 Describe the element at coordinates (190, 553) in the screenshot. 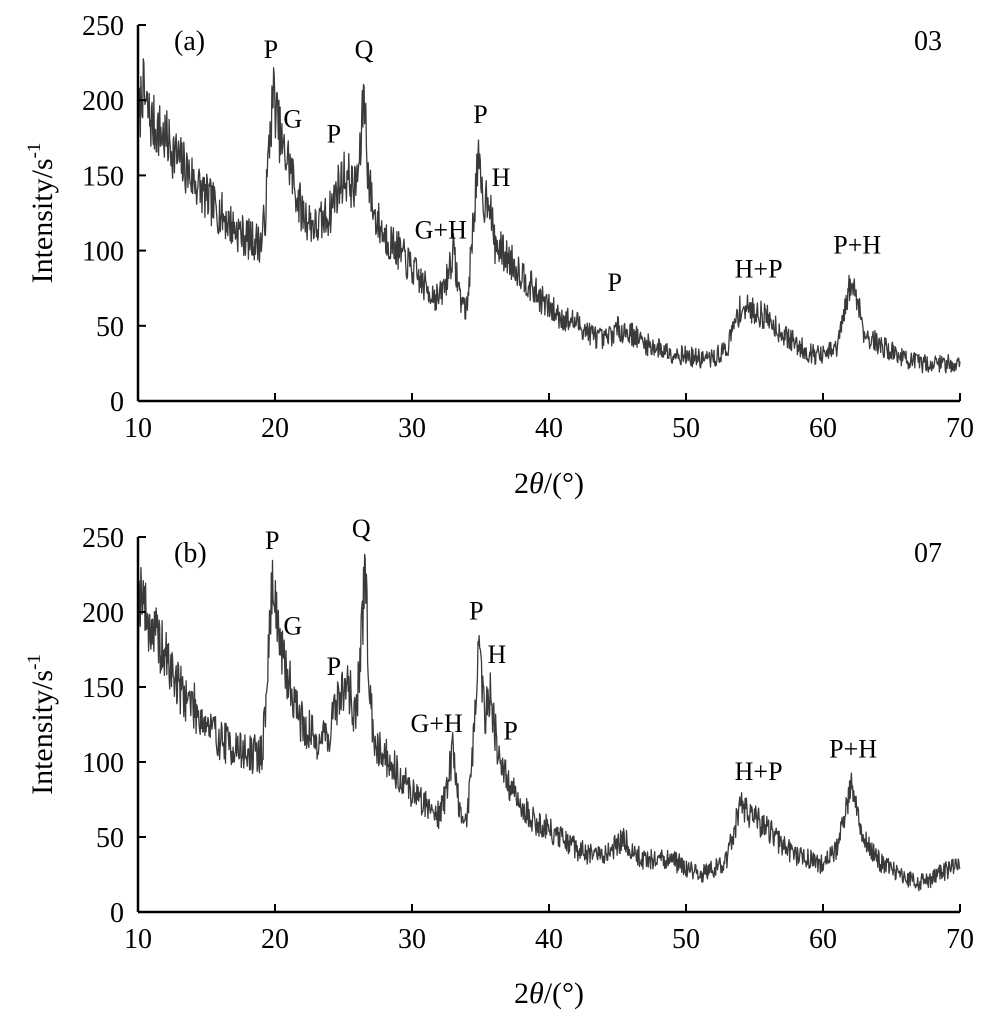

I see `panel-label: (b)` at that location.